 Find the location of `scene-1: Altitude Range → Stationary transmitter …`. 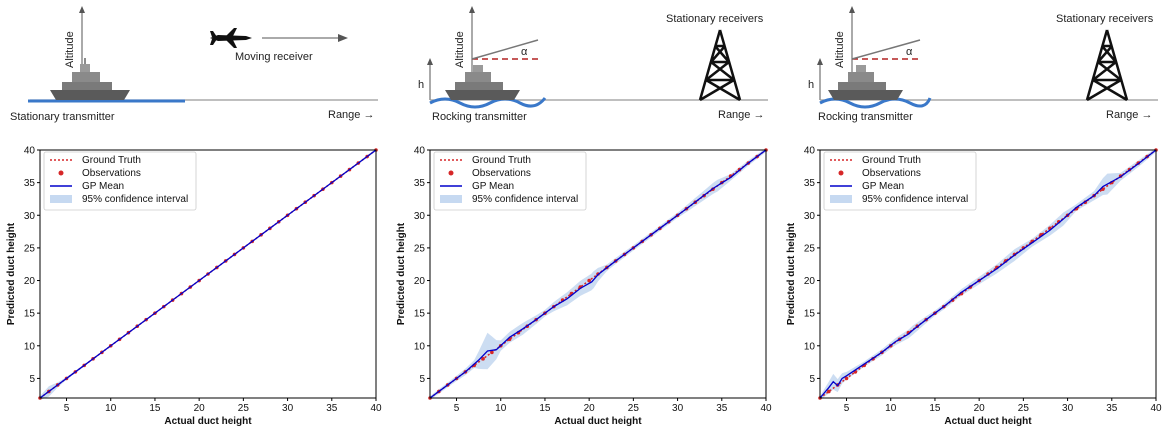

scene-1: Altitude Range → Stationary transmitter … is located at coordinates (194, 64).